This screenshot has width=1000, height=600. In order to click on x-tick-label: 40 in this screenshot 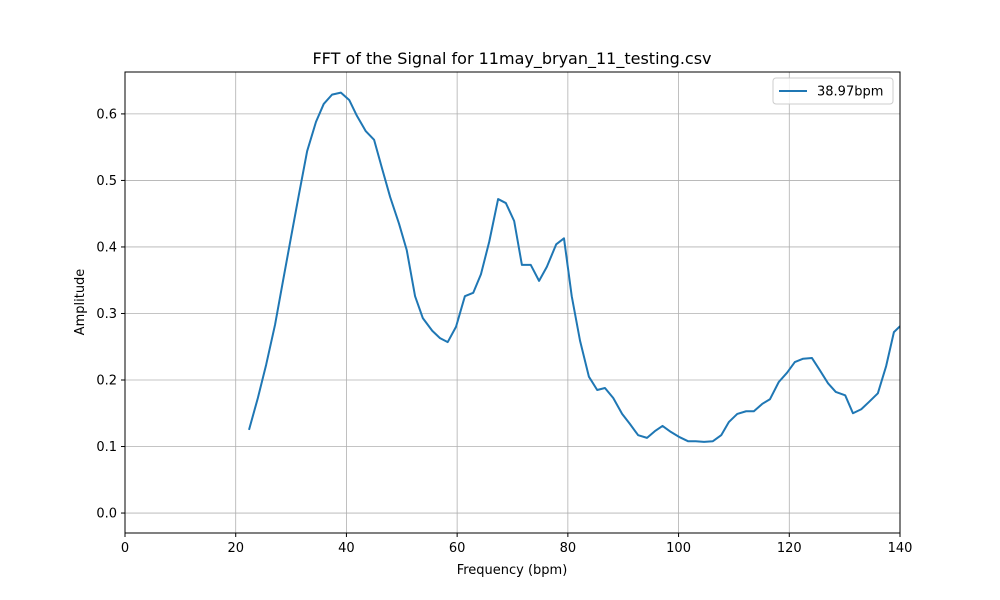, I will do `click(346, 548)`.